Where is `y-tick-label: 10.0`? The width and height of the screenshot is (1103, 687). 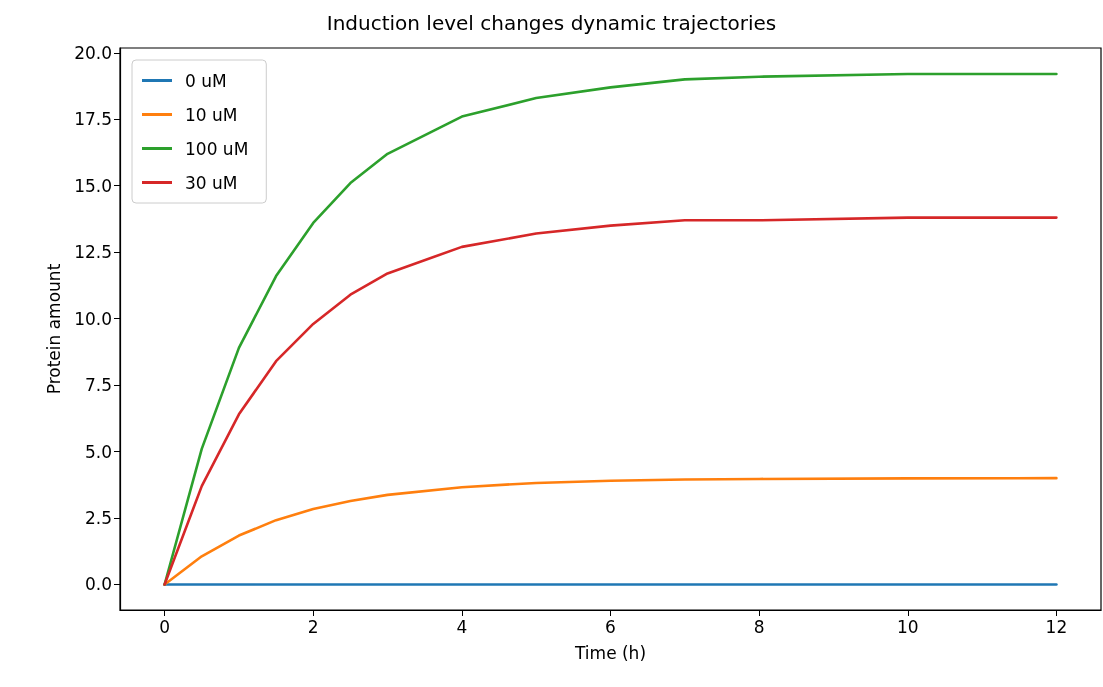 y-tick-label: 10.0 is located at coordinates (93, 318).